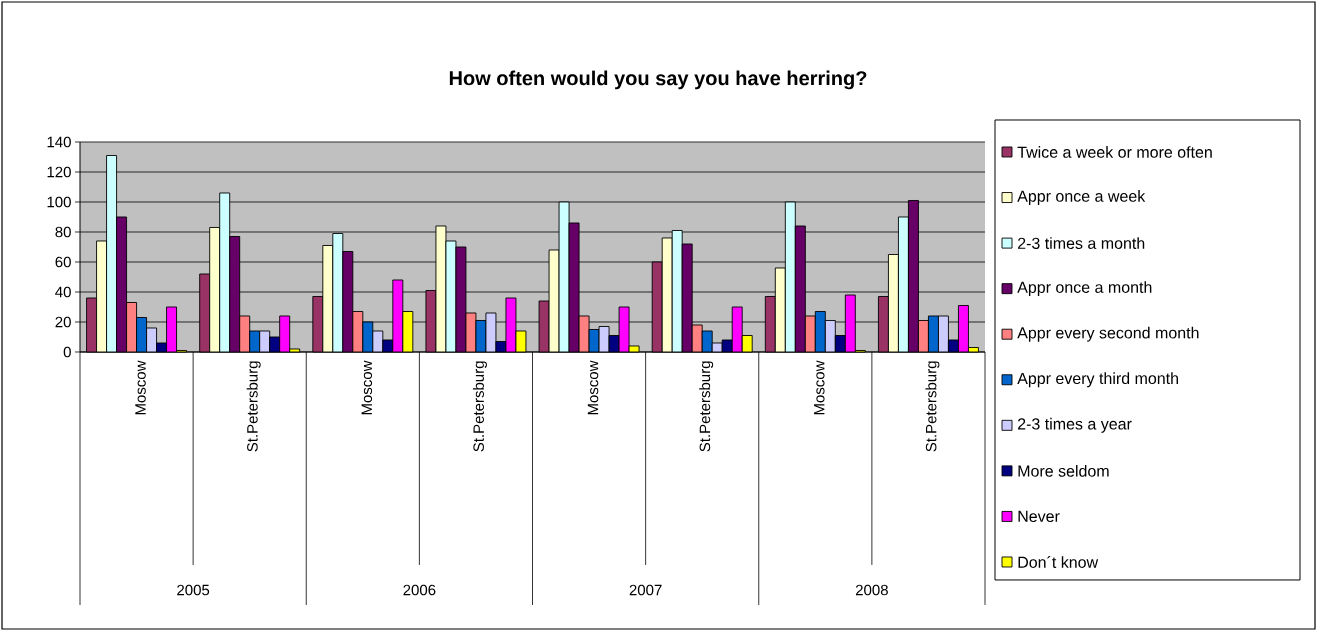 The image size is (1317, 631). What do you see at coordinates (645, 590) in the screenshot?
I see `text: 2007` at bounding box center [645, 590].